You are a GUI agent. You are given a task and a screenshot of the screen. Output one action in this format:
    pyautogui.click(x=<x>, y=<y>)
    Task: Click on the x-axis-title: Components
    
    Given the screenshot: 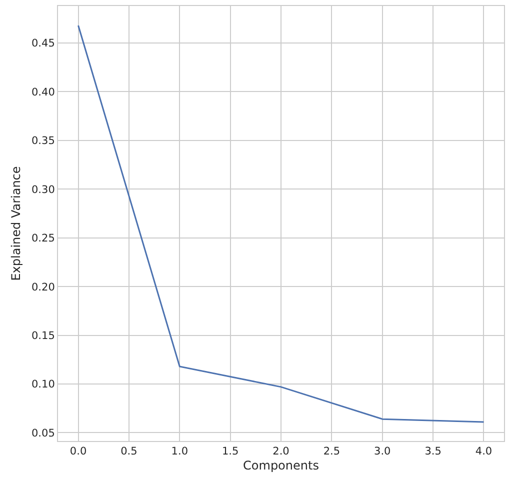 What is the action you would take?
    pyautogui.click(x=281, y=465)
    